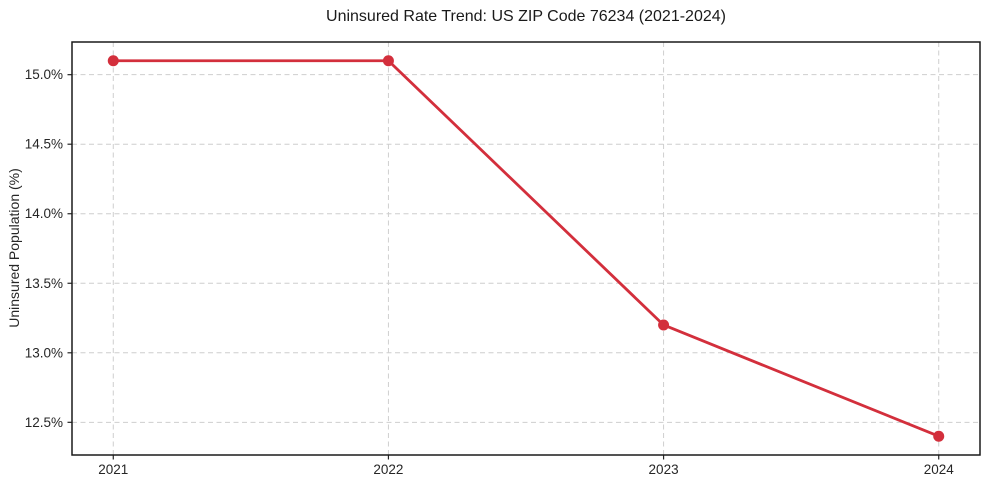  What do you see at coordinates (44, 74) in the screenshot?
I see `y-tick-label: 15.0%` at bounding box center [44, 74].